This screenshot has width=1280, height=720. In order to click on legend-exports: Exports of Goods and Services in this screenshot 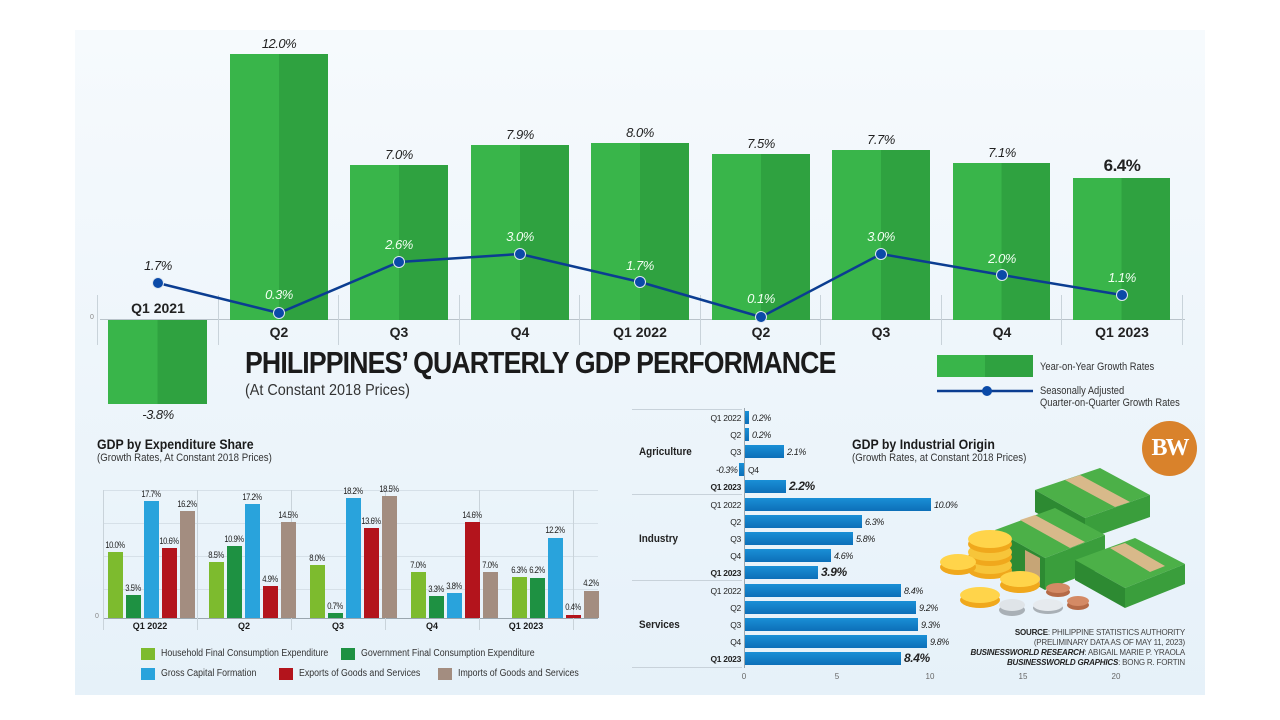, I will do `click(358, 674)`.